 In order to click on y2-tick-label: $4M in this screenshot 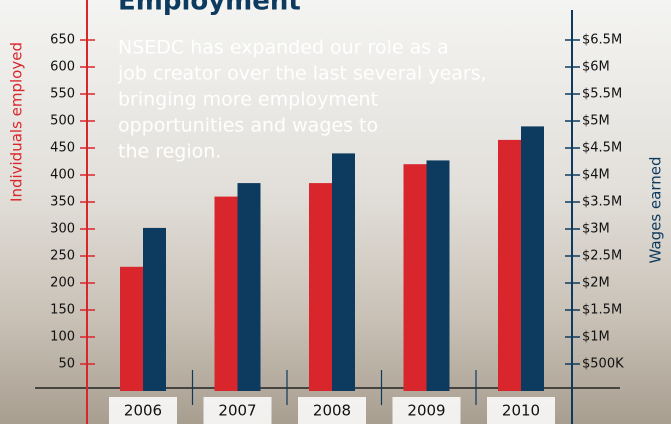, I will do `click(596, 175)`.